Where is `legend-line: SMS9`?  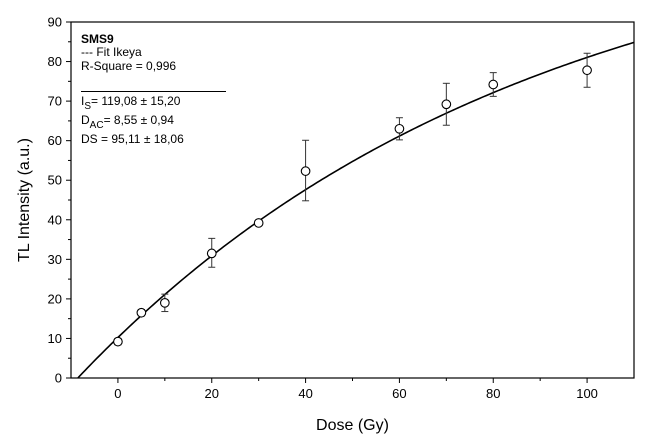 legend-line: SMS9 is located at coordinates (97, 39).